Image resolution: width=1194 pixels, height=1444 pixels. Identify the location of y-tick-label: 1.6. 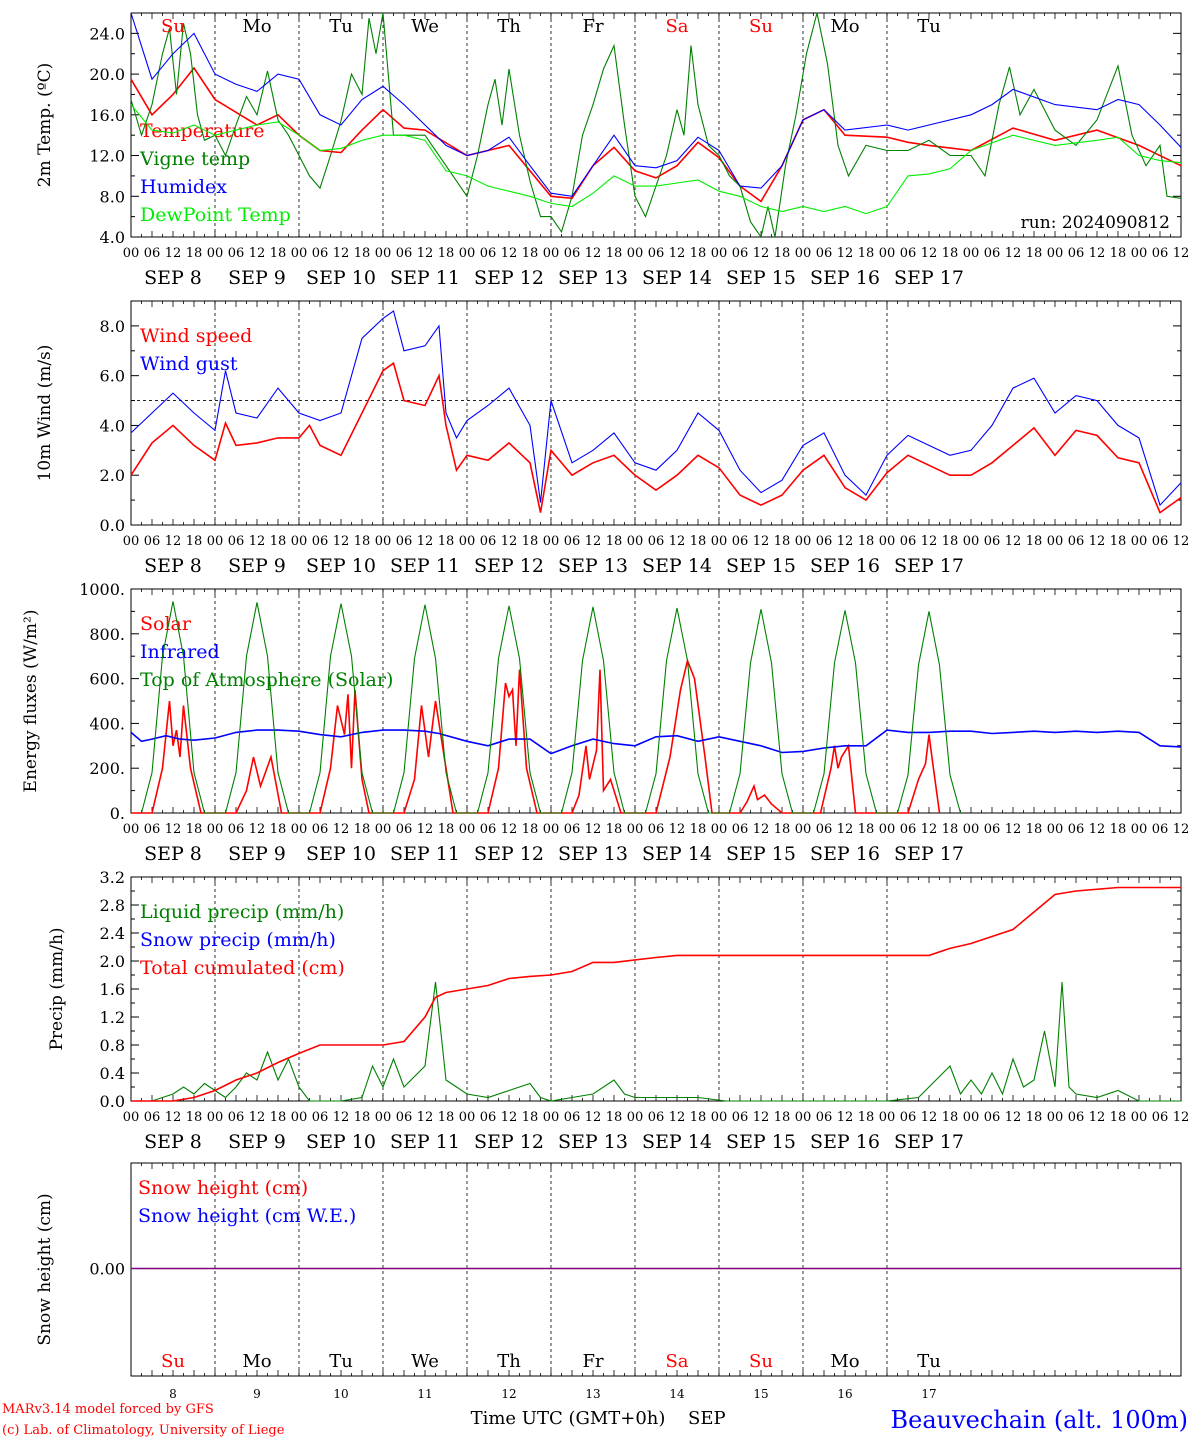
(112, 989).